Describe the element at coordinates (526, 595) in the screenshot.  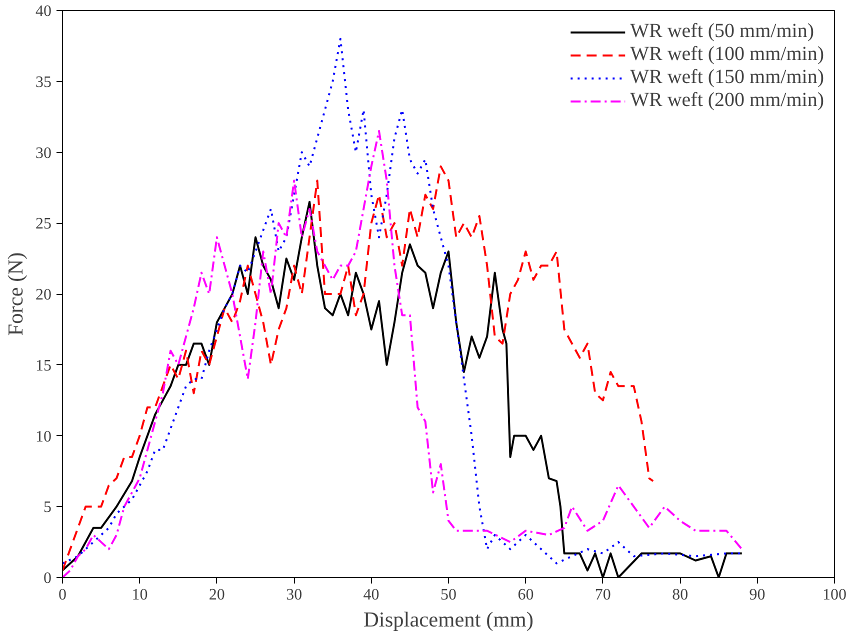
I see `x-tick-label: 60` at that location.